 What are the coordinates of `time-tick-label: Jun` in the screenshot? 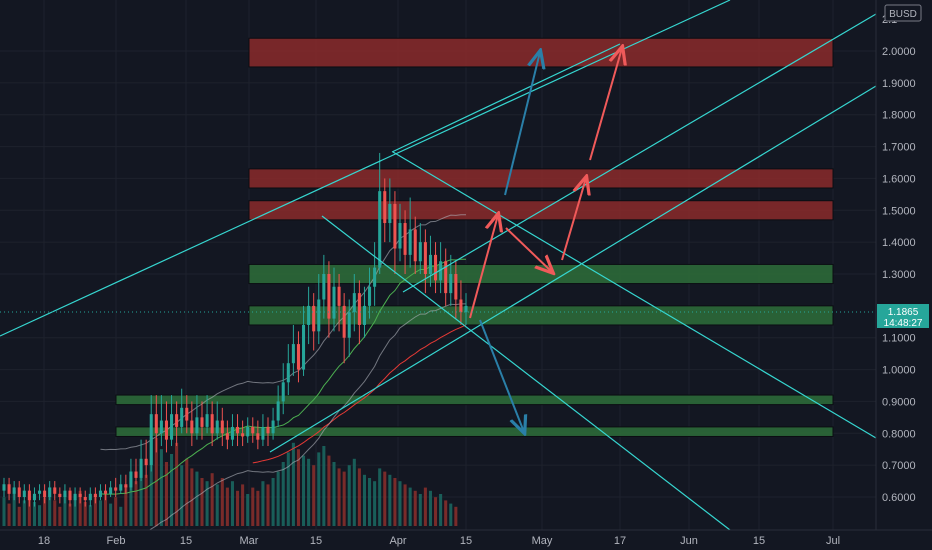 It's located at (689, 541).